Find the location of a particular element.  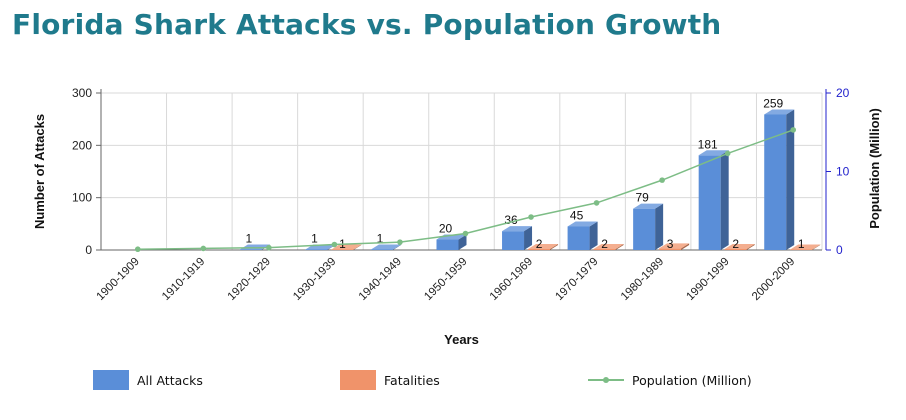

fatalities-data-label: 3 is located at coordinates (670, 244).